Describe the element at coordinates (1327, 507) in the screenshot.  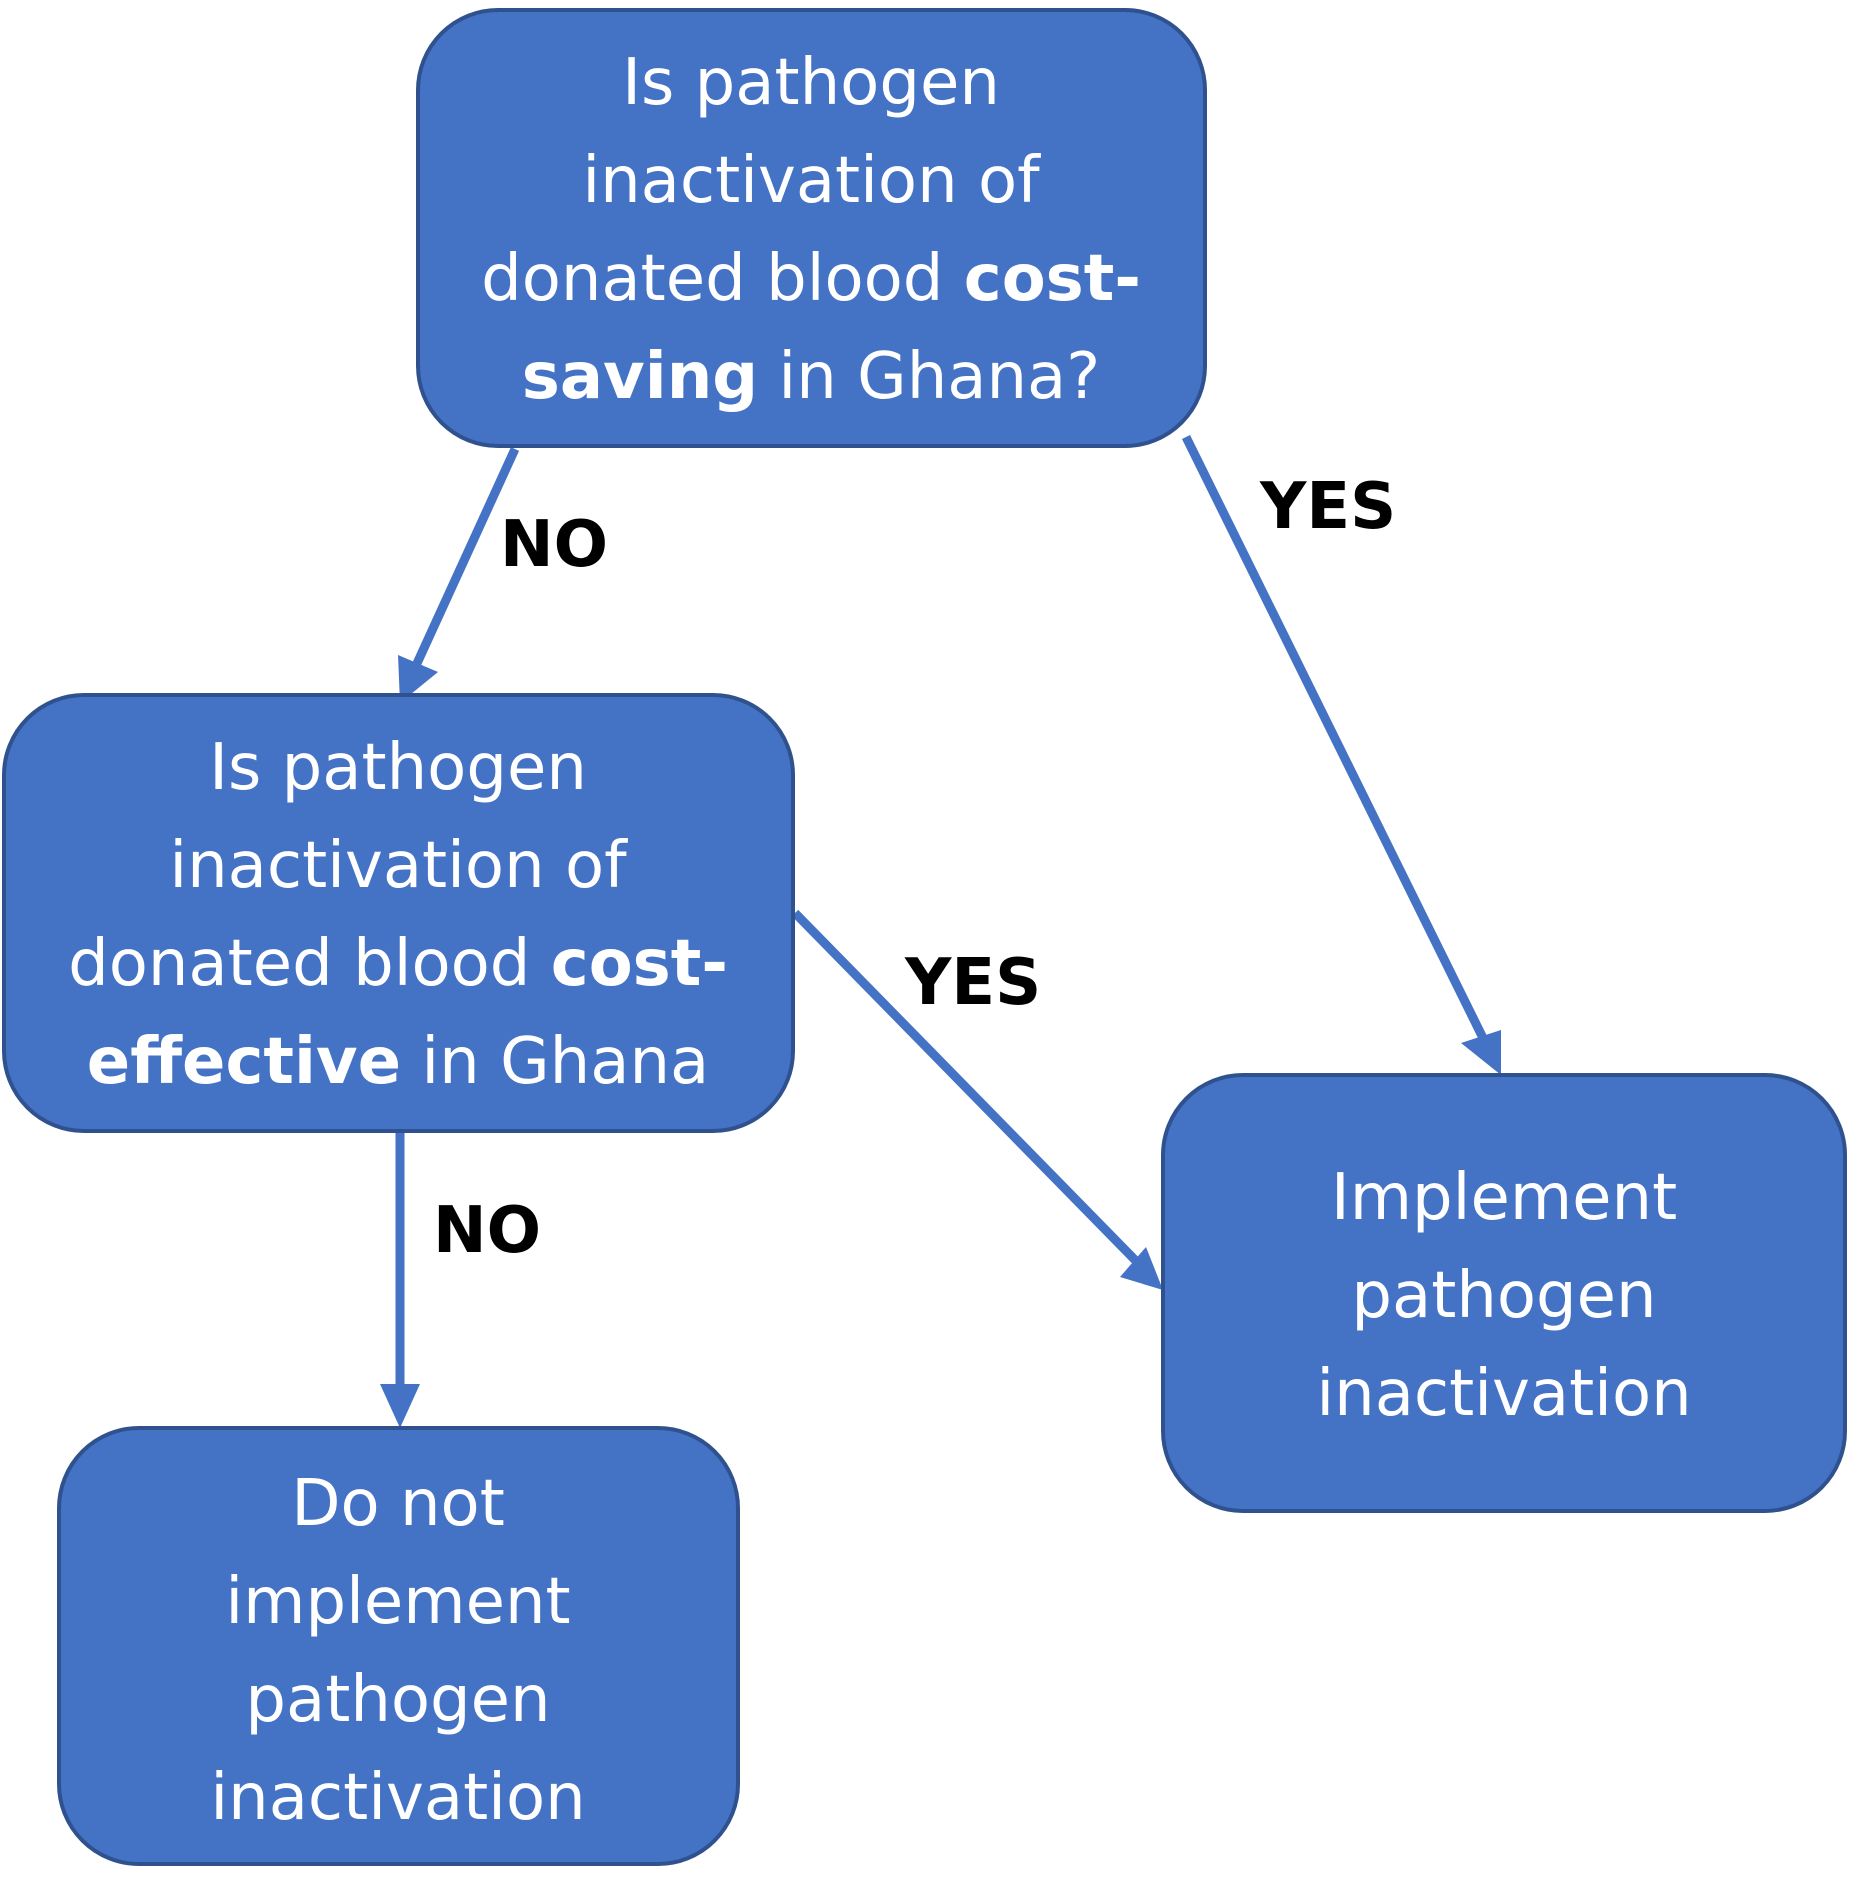
I see `edge-saving-yes-label: YES` at that location.